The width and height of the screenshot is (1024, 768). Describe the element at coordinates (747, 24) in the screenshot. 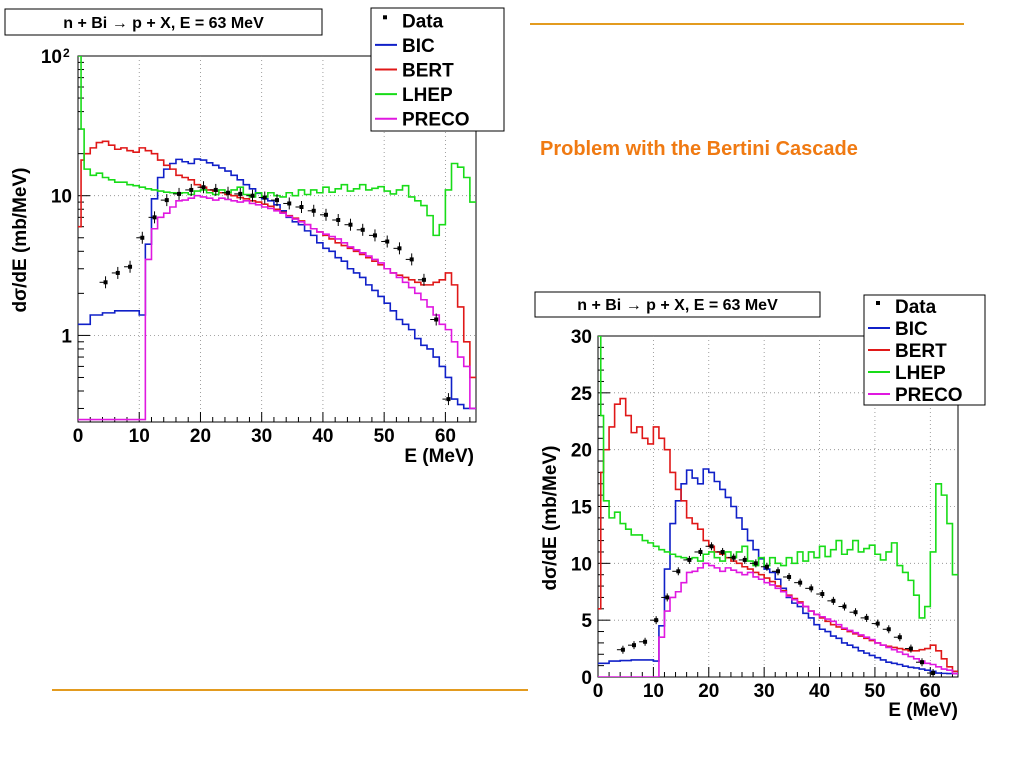

I see `top-rule` at that location.